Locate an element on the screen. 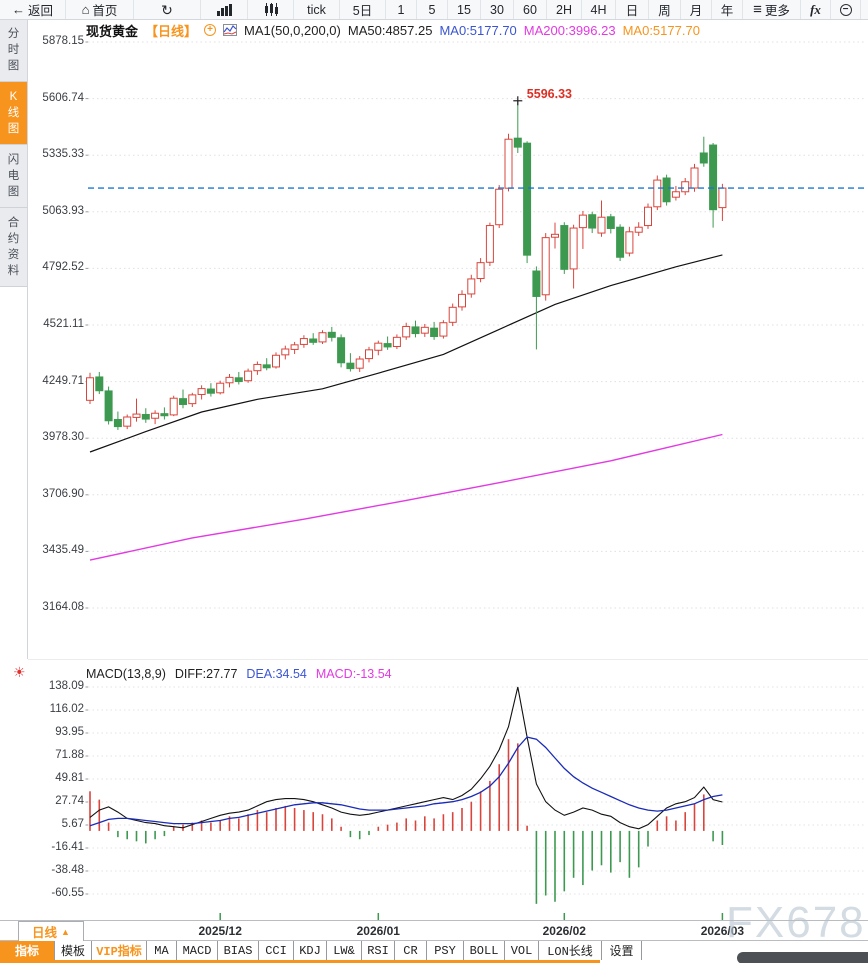  toolbar-item-fx: fx is located at coordinates (816, 9).